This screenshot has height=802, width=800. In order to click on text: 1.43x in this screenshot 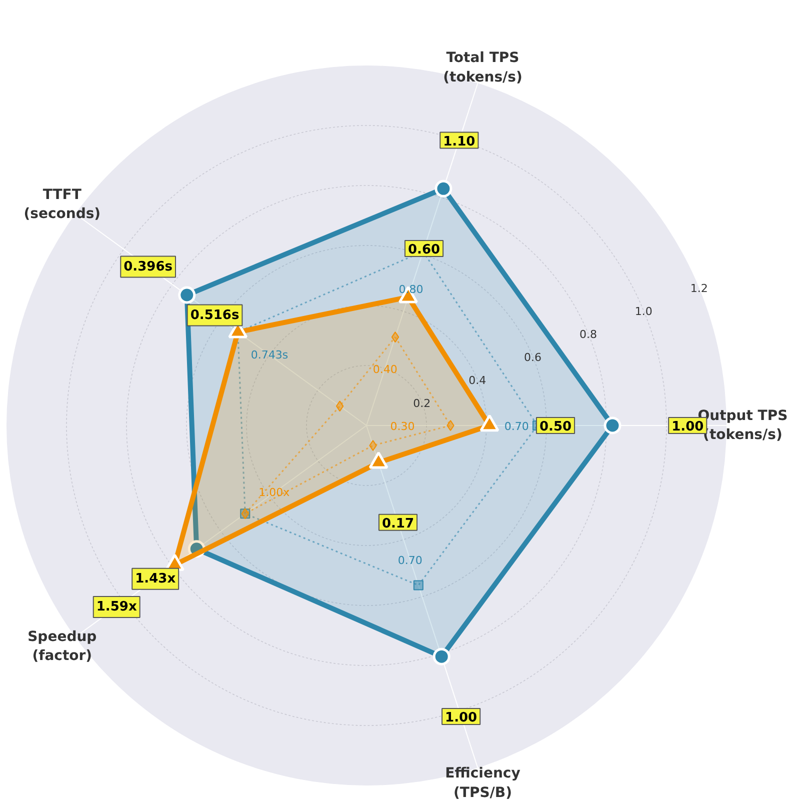, I will do `click(155, 578)`.